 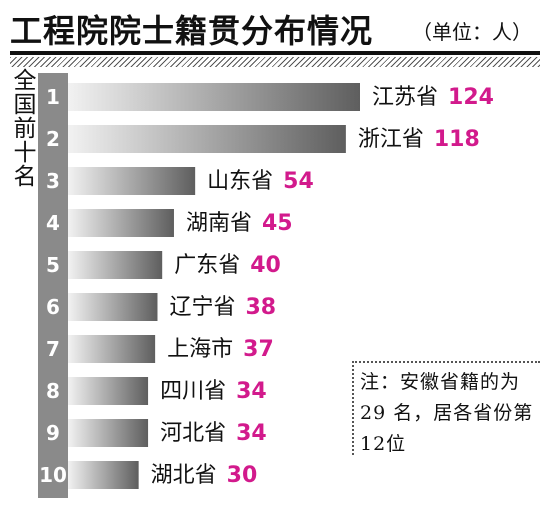 I want to click on value-label: 124, so click(x=471, y=97).